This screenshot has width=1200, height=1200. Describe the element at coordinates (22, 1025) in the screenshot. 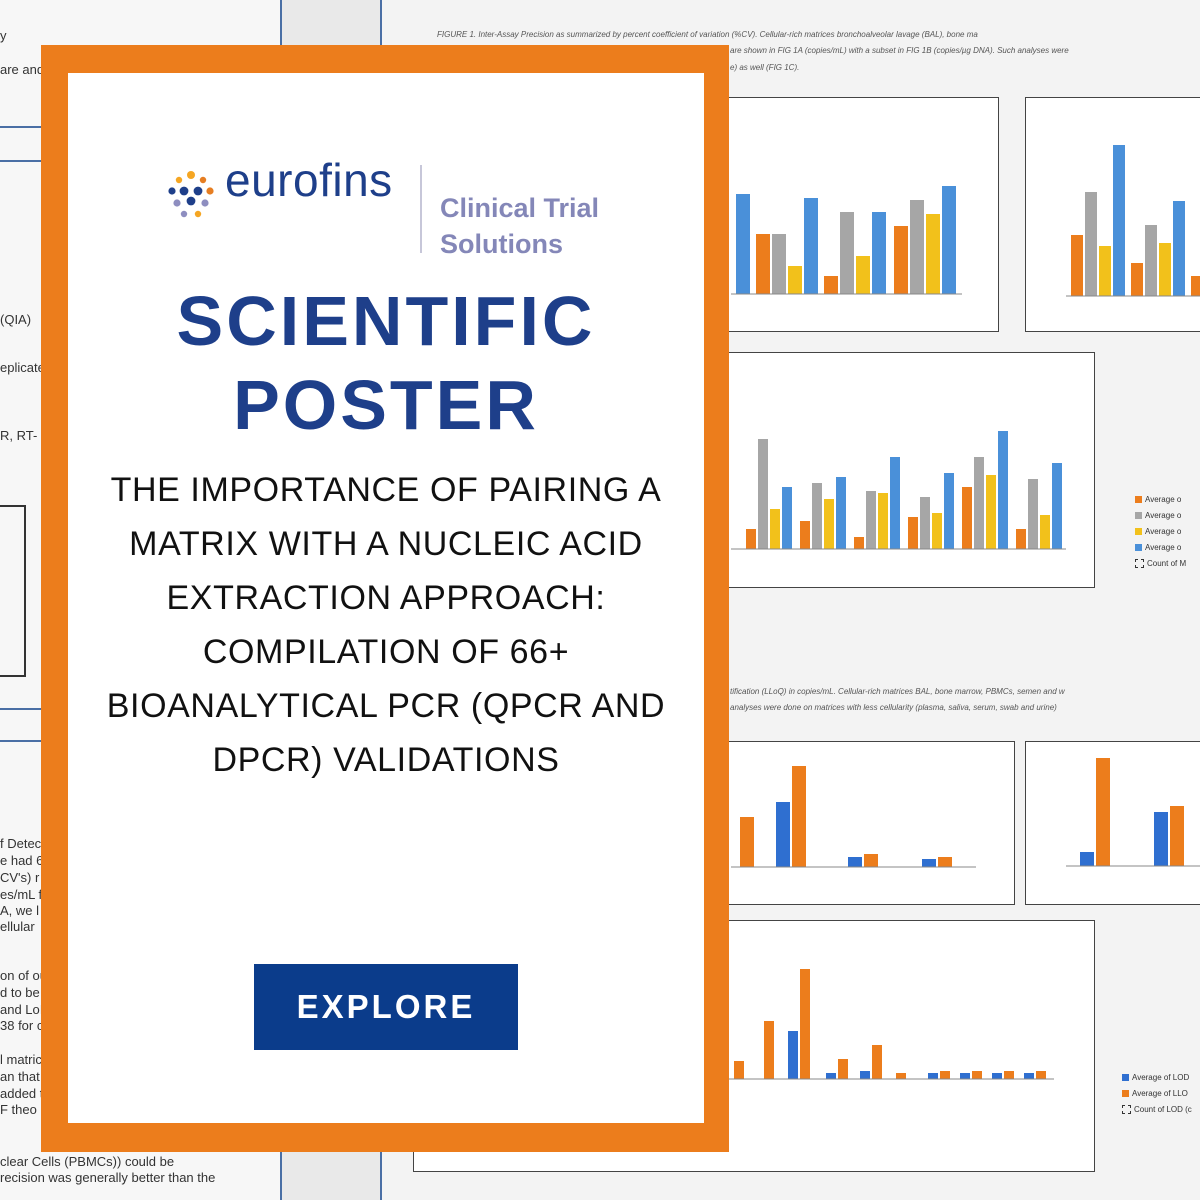

I see `poster-text-fragment: 38 for c` at that location.